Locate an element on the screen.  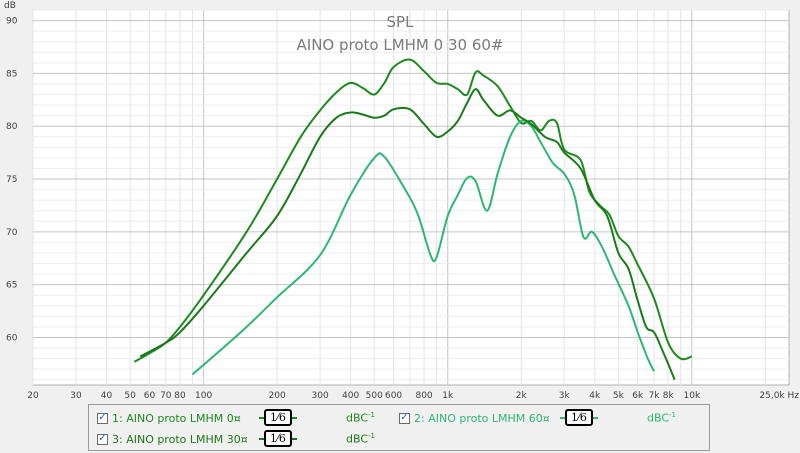
x-tick-label: 80 is located at coordinates (180, 396).